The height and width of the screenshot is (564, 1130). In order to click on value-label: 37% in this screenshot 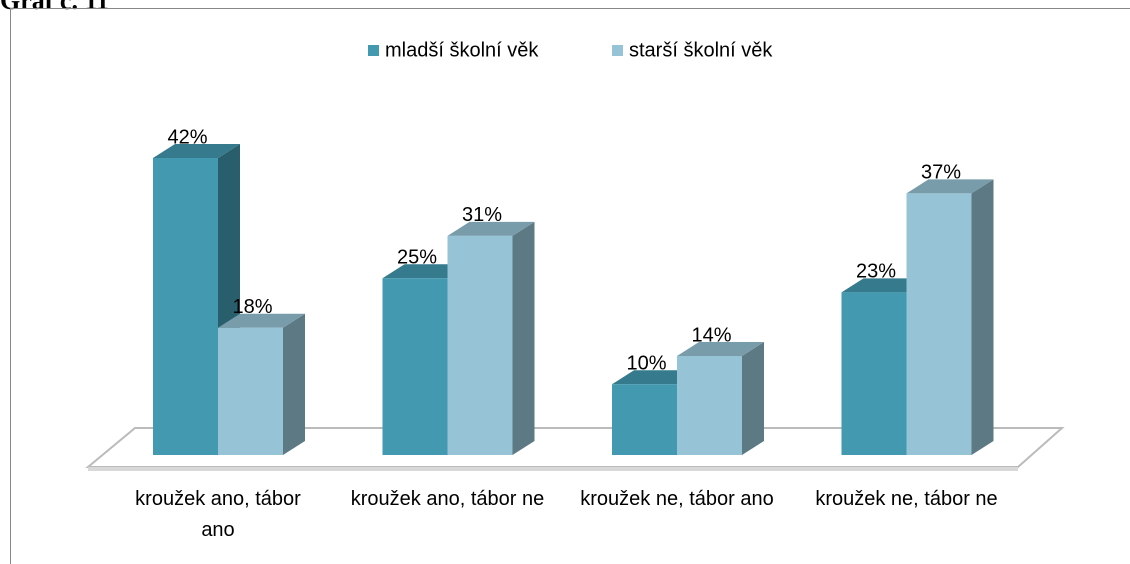, I will do `click(941, 173)`.